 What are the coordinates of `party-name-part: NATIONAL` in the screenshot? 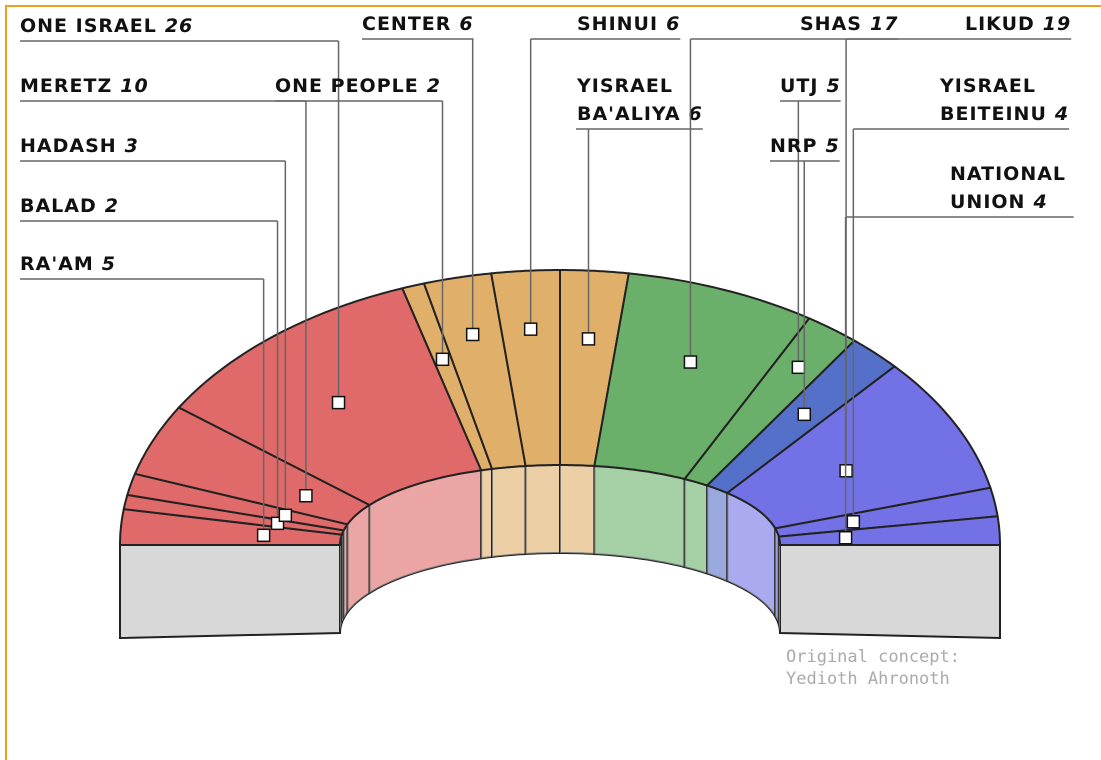 It's located at (1012, 174).